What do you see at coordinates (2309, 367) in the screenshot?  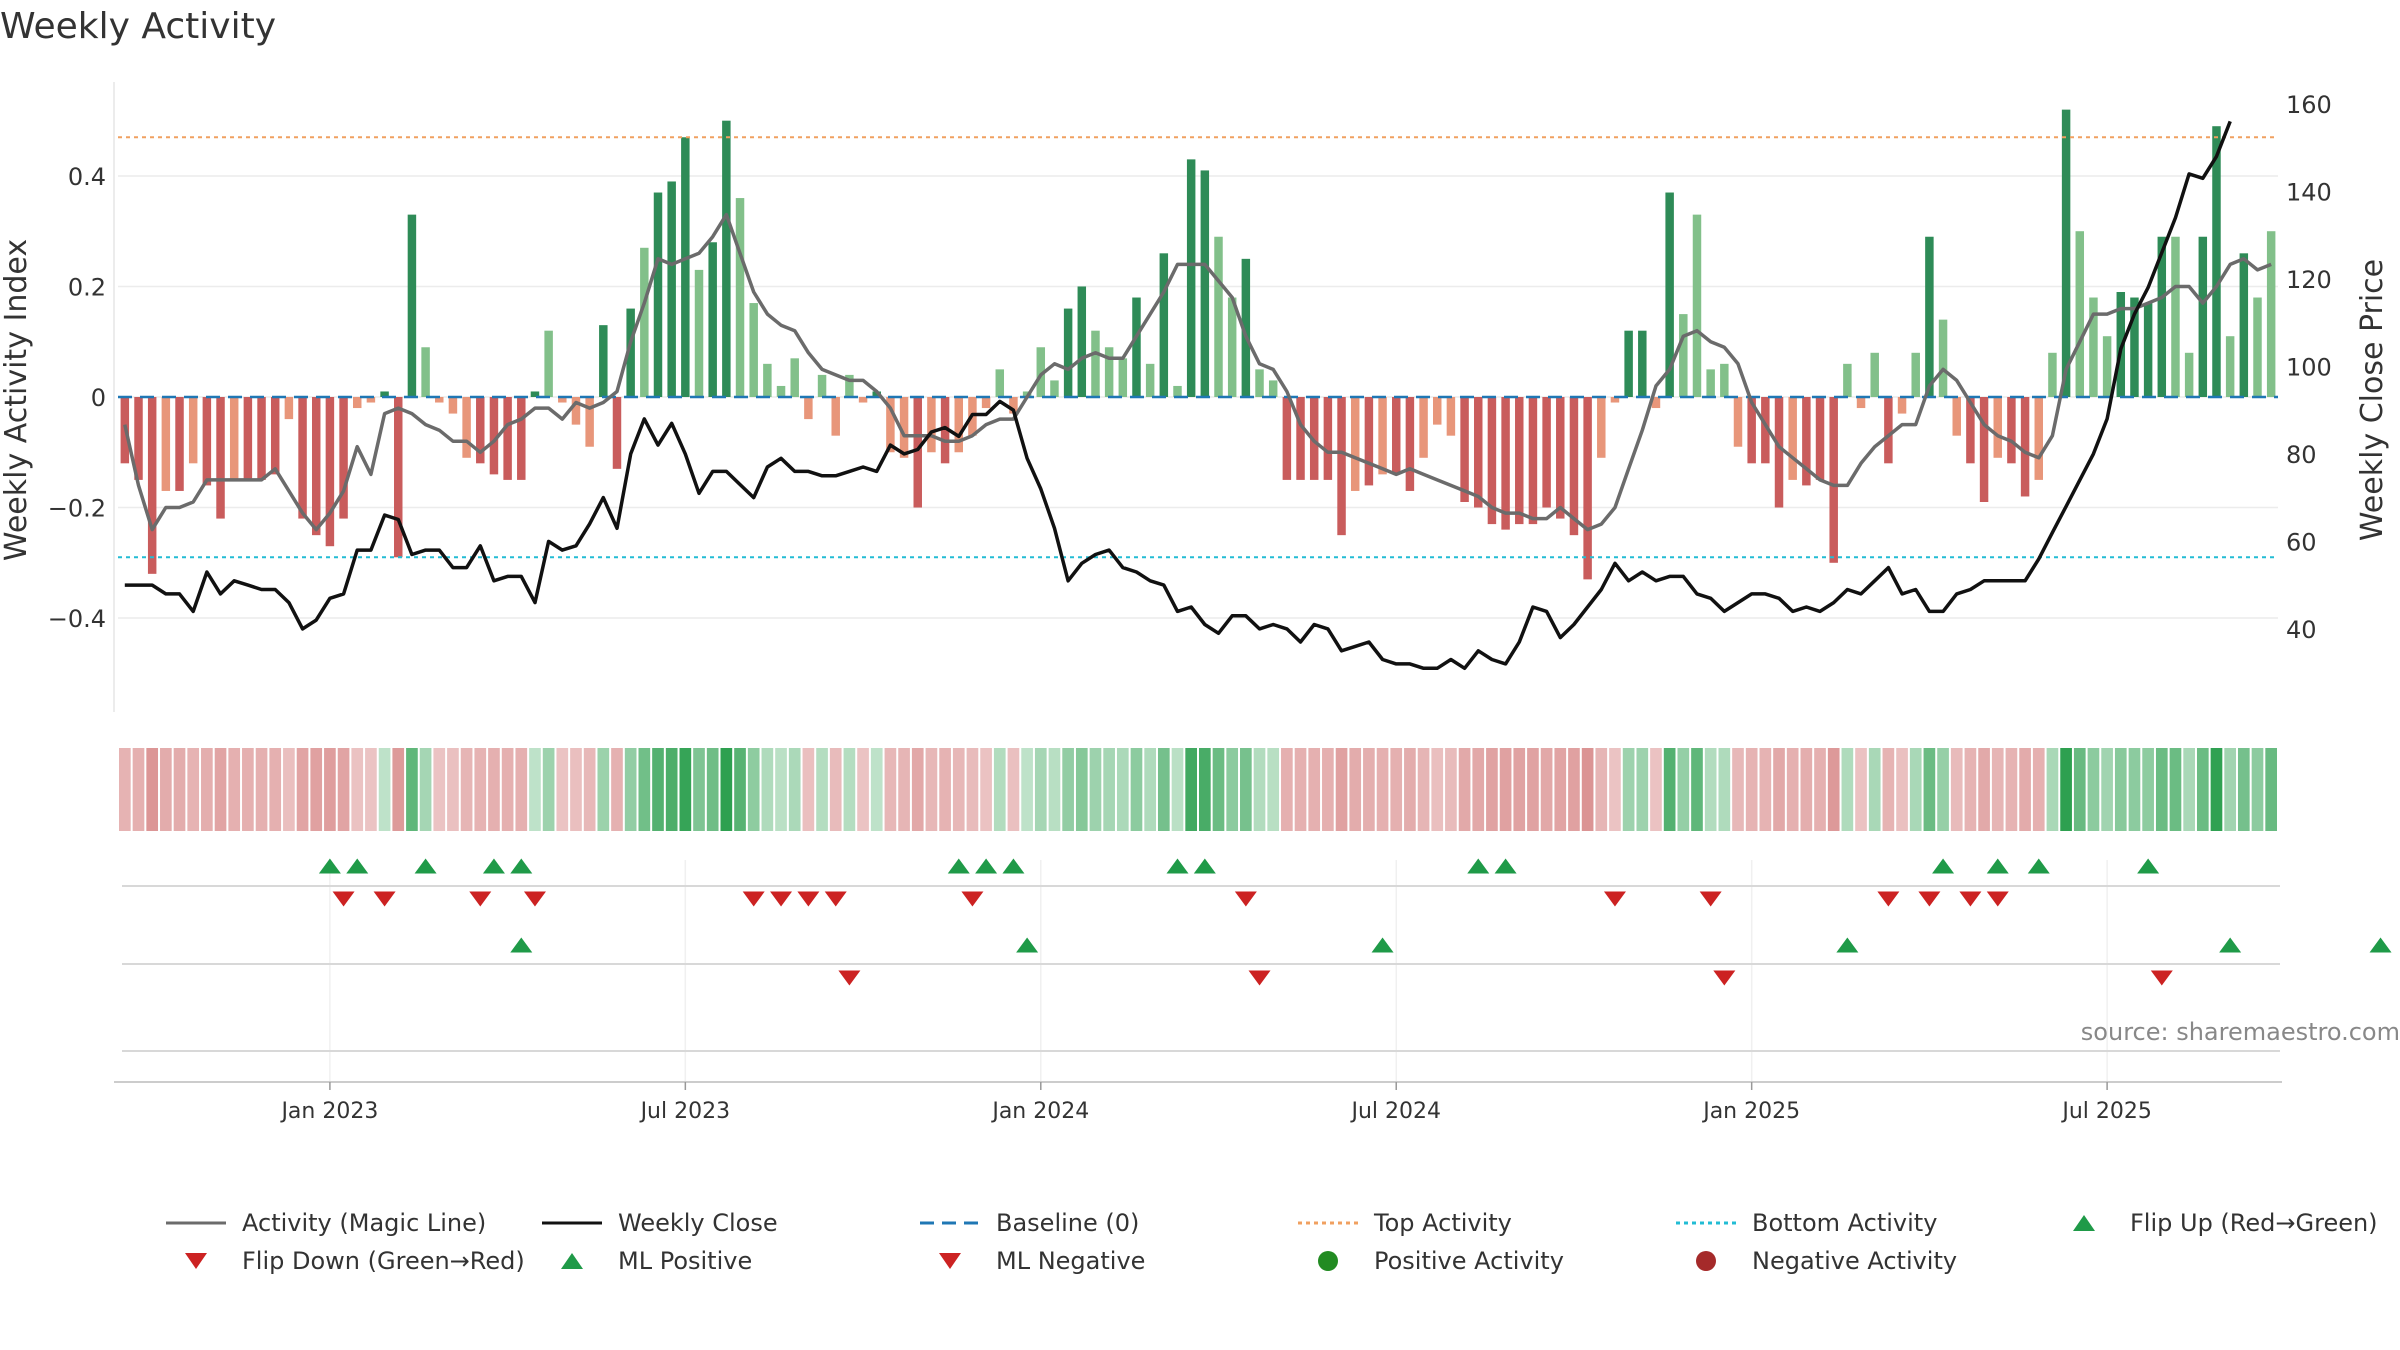 I see `right-tick-label: 100` at bounding box center [2309, 367].